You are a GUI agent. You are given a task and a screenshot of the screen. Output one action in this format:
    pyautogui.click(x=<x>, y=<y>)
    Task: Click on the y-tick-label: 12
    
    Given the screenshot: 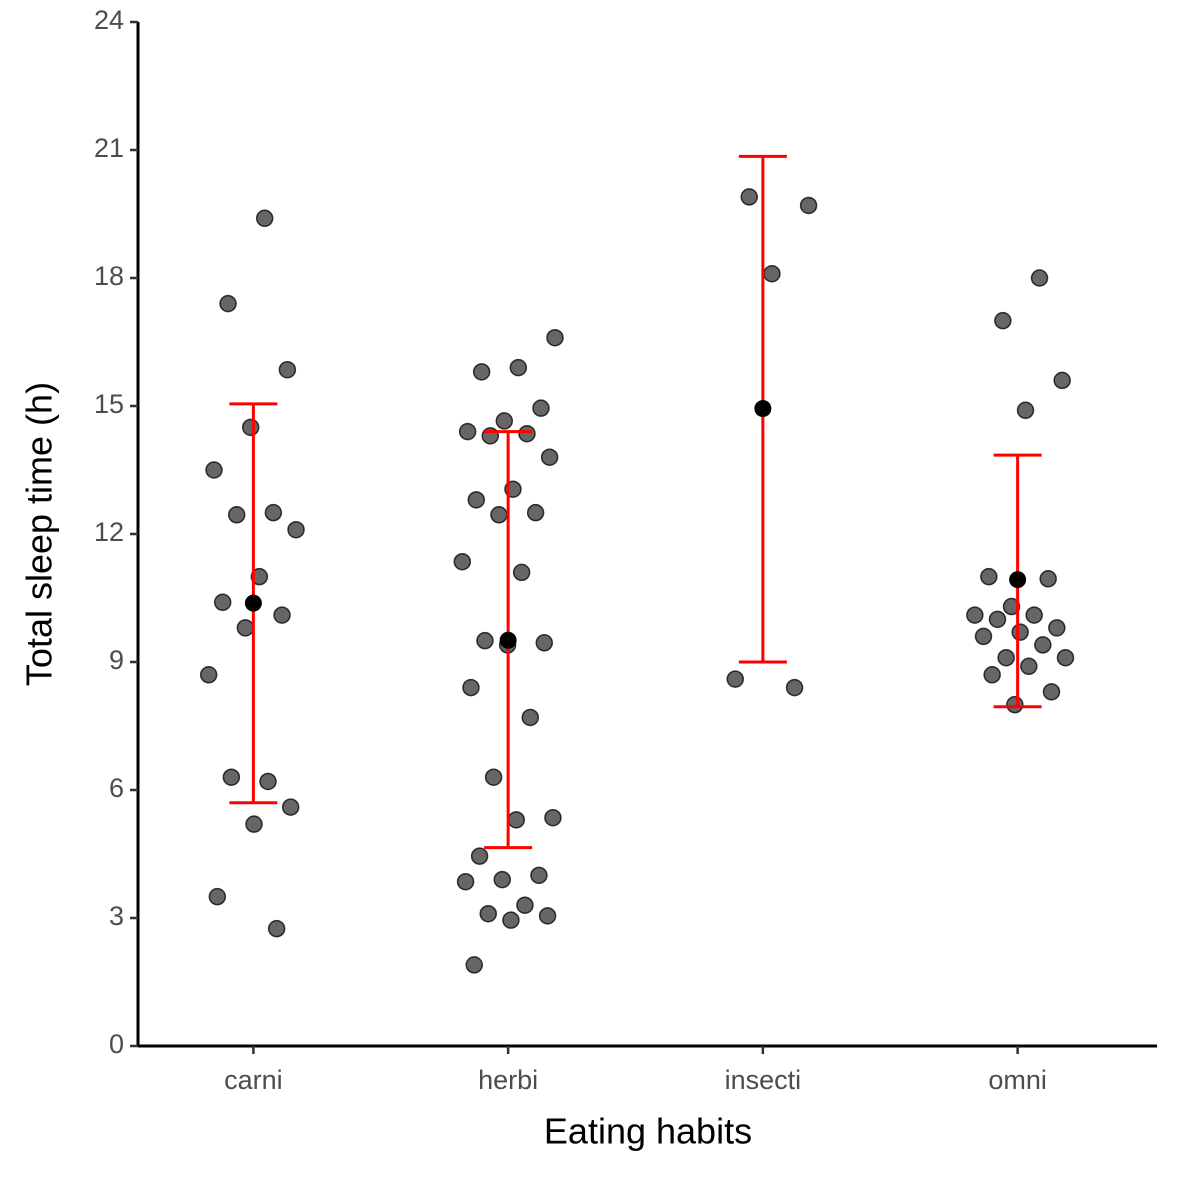 What is the action you would take?
    pyautogui.click(x=109, y=532)
    